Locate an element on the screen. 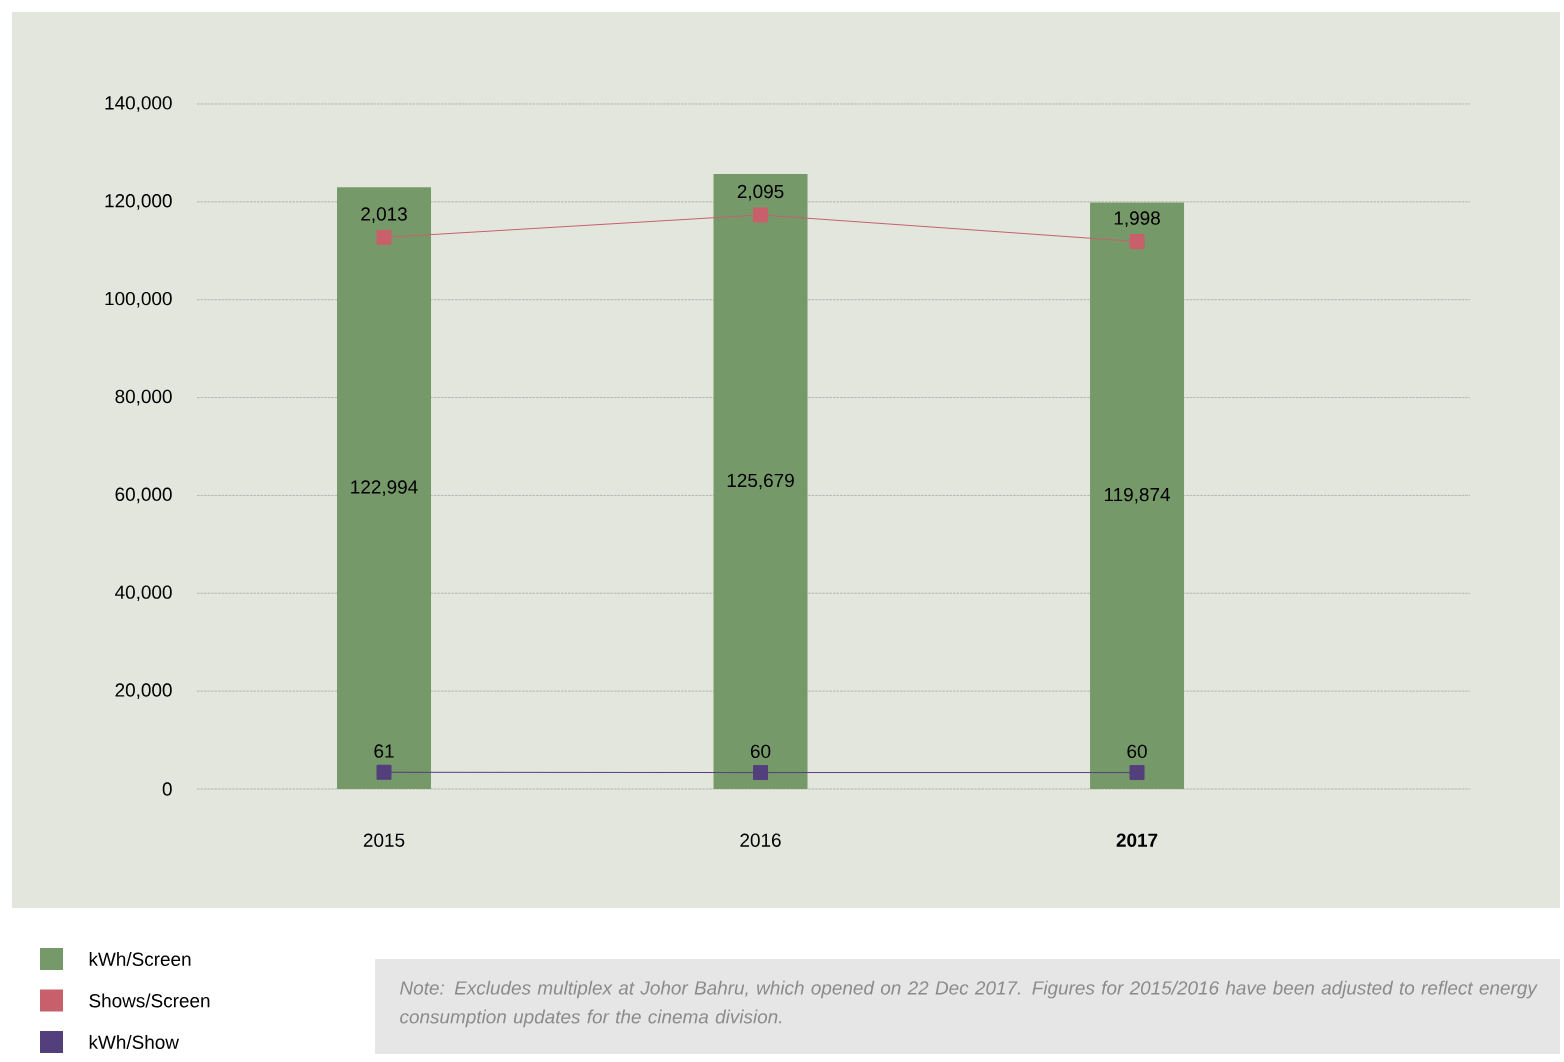 The height and width of the screenshot is (1062, 1564). y-tick-label: 140,000 is located at coordinates (138, 104).